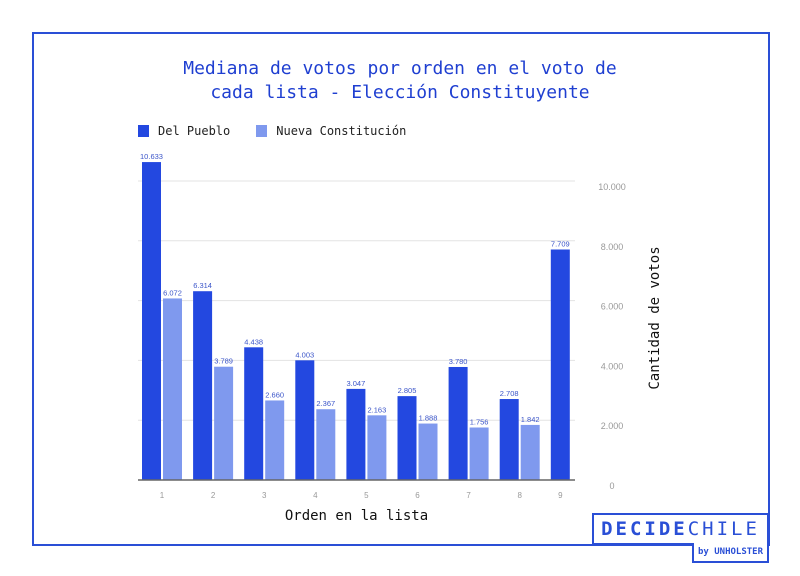 This screenshot has width=800, height=576. I want to click on legend-label-del-pueblo: Del Pueblo, so click(194, 131).